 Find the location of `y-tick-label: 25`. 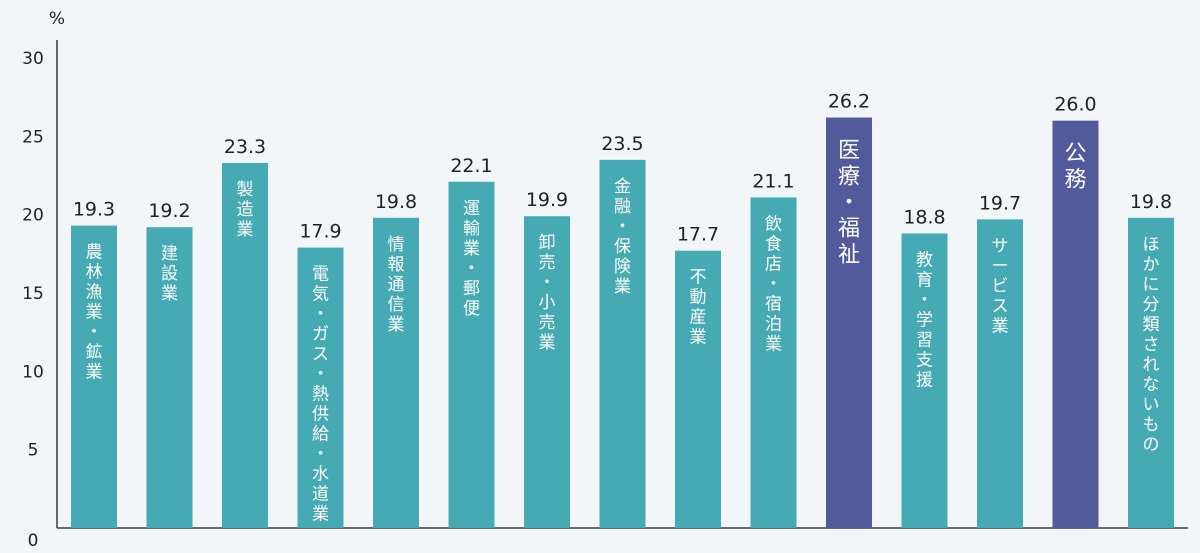

y-tick-label: 25 is located at coordinates (33, 137).